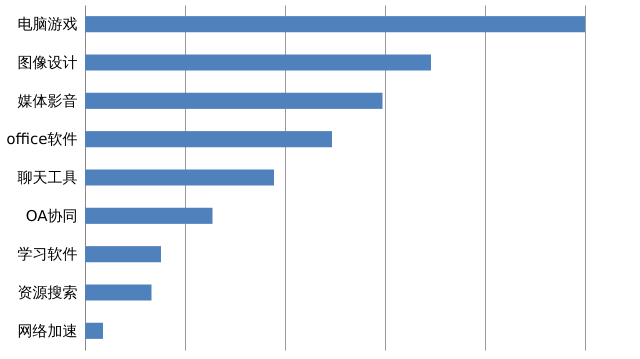 Image resolution: width=640 pixels, height=359 pixels. What do you see at coordinates (48, 63) in the screenshot?
I see `y-tick-label: 图像设计` at bounding box center [48, 63].